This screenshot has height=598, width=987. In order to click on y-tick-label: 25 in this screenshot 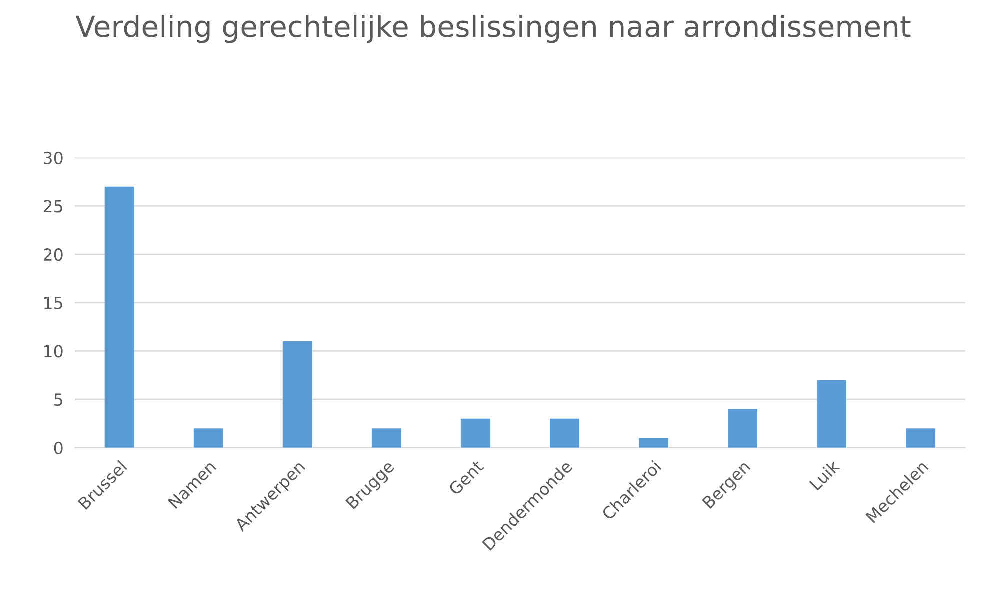, I will do `click(53, 206)`.